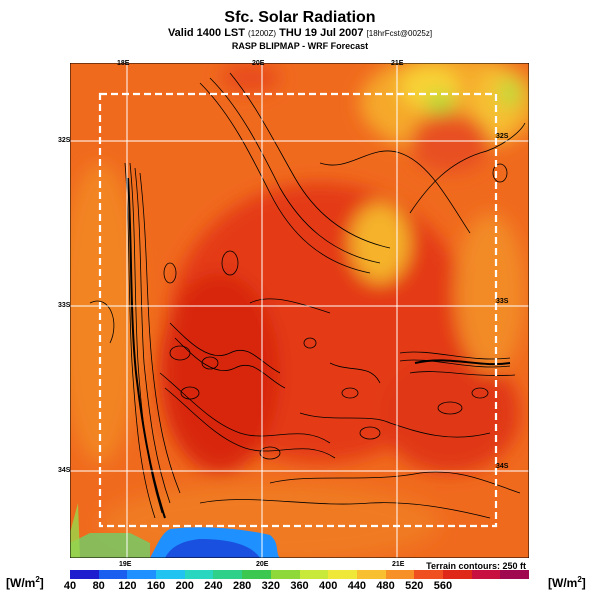 This screenshot has height=600, width=600. Describe the element at coordinates (502, 301) in the screenshot. I see `lat-label-right-2: 33S` at that location.